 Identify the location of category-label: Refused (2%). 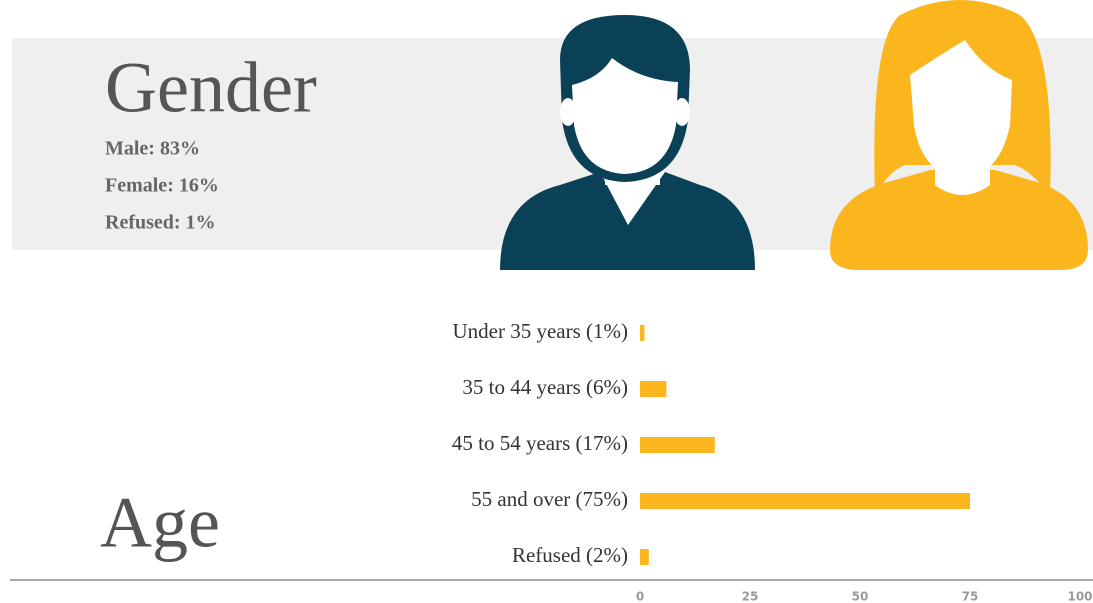
(570, 555).